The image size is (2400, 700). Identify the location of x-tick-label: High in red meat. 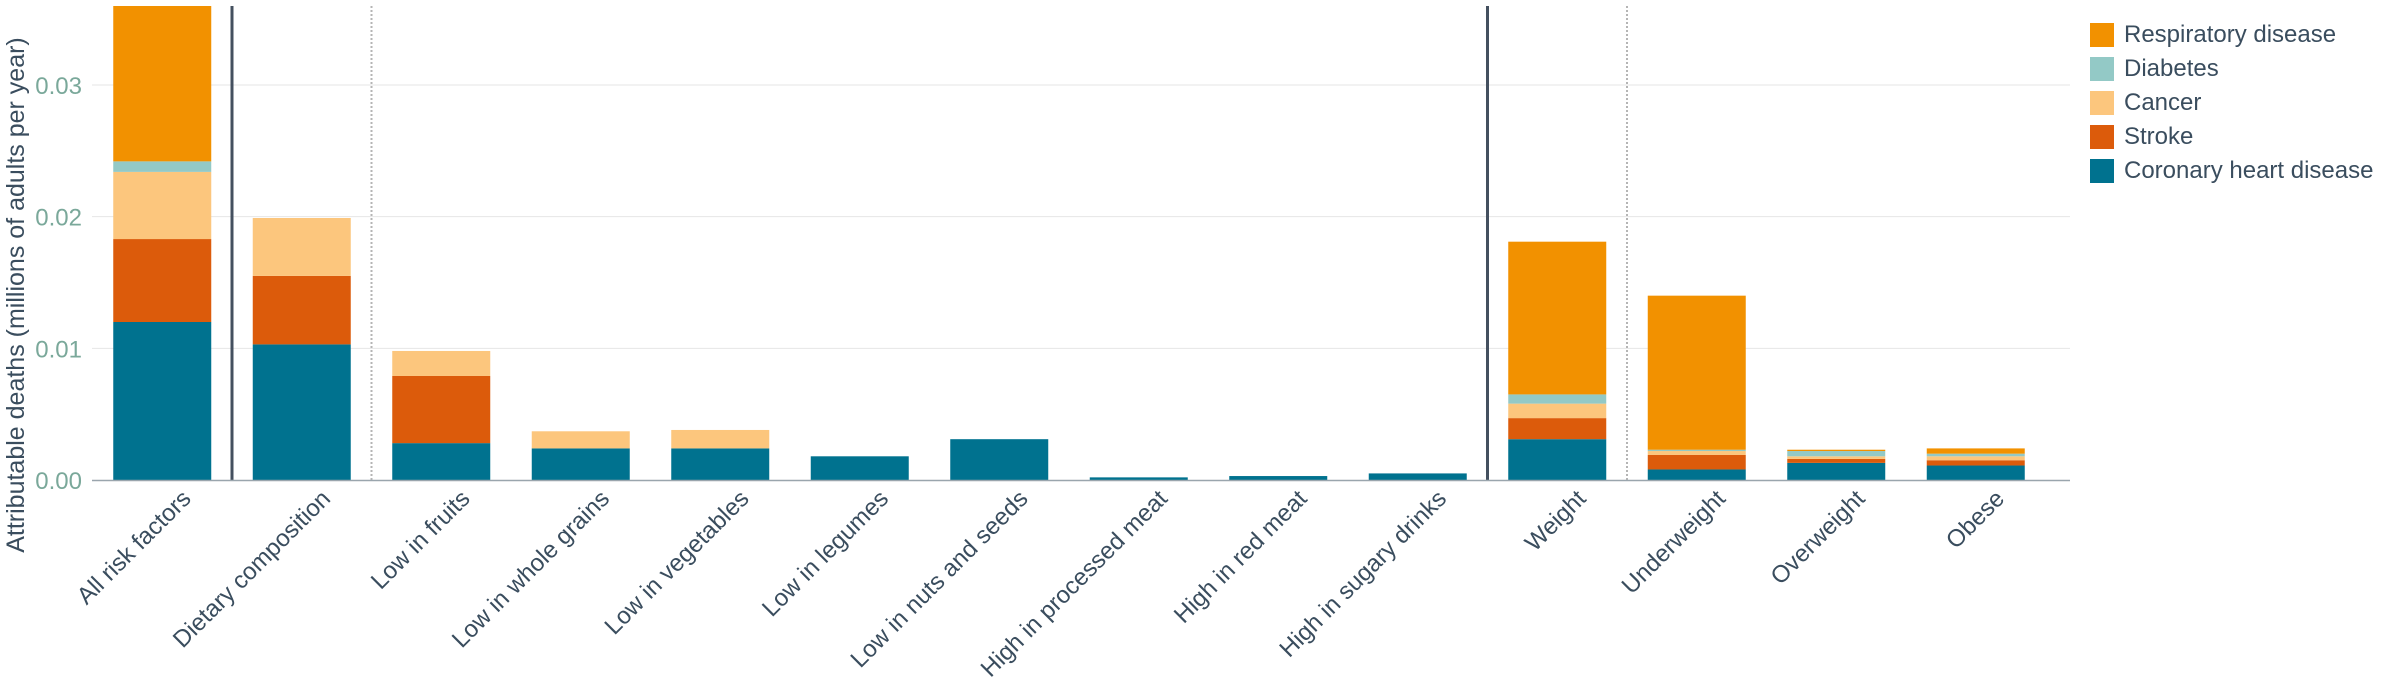
(1241, 557).